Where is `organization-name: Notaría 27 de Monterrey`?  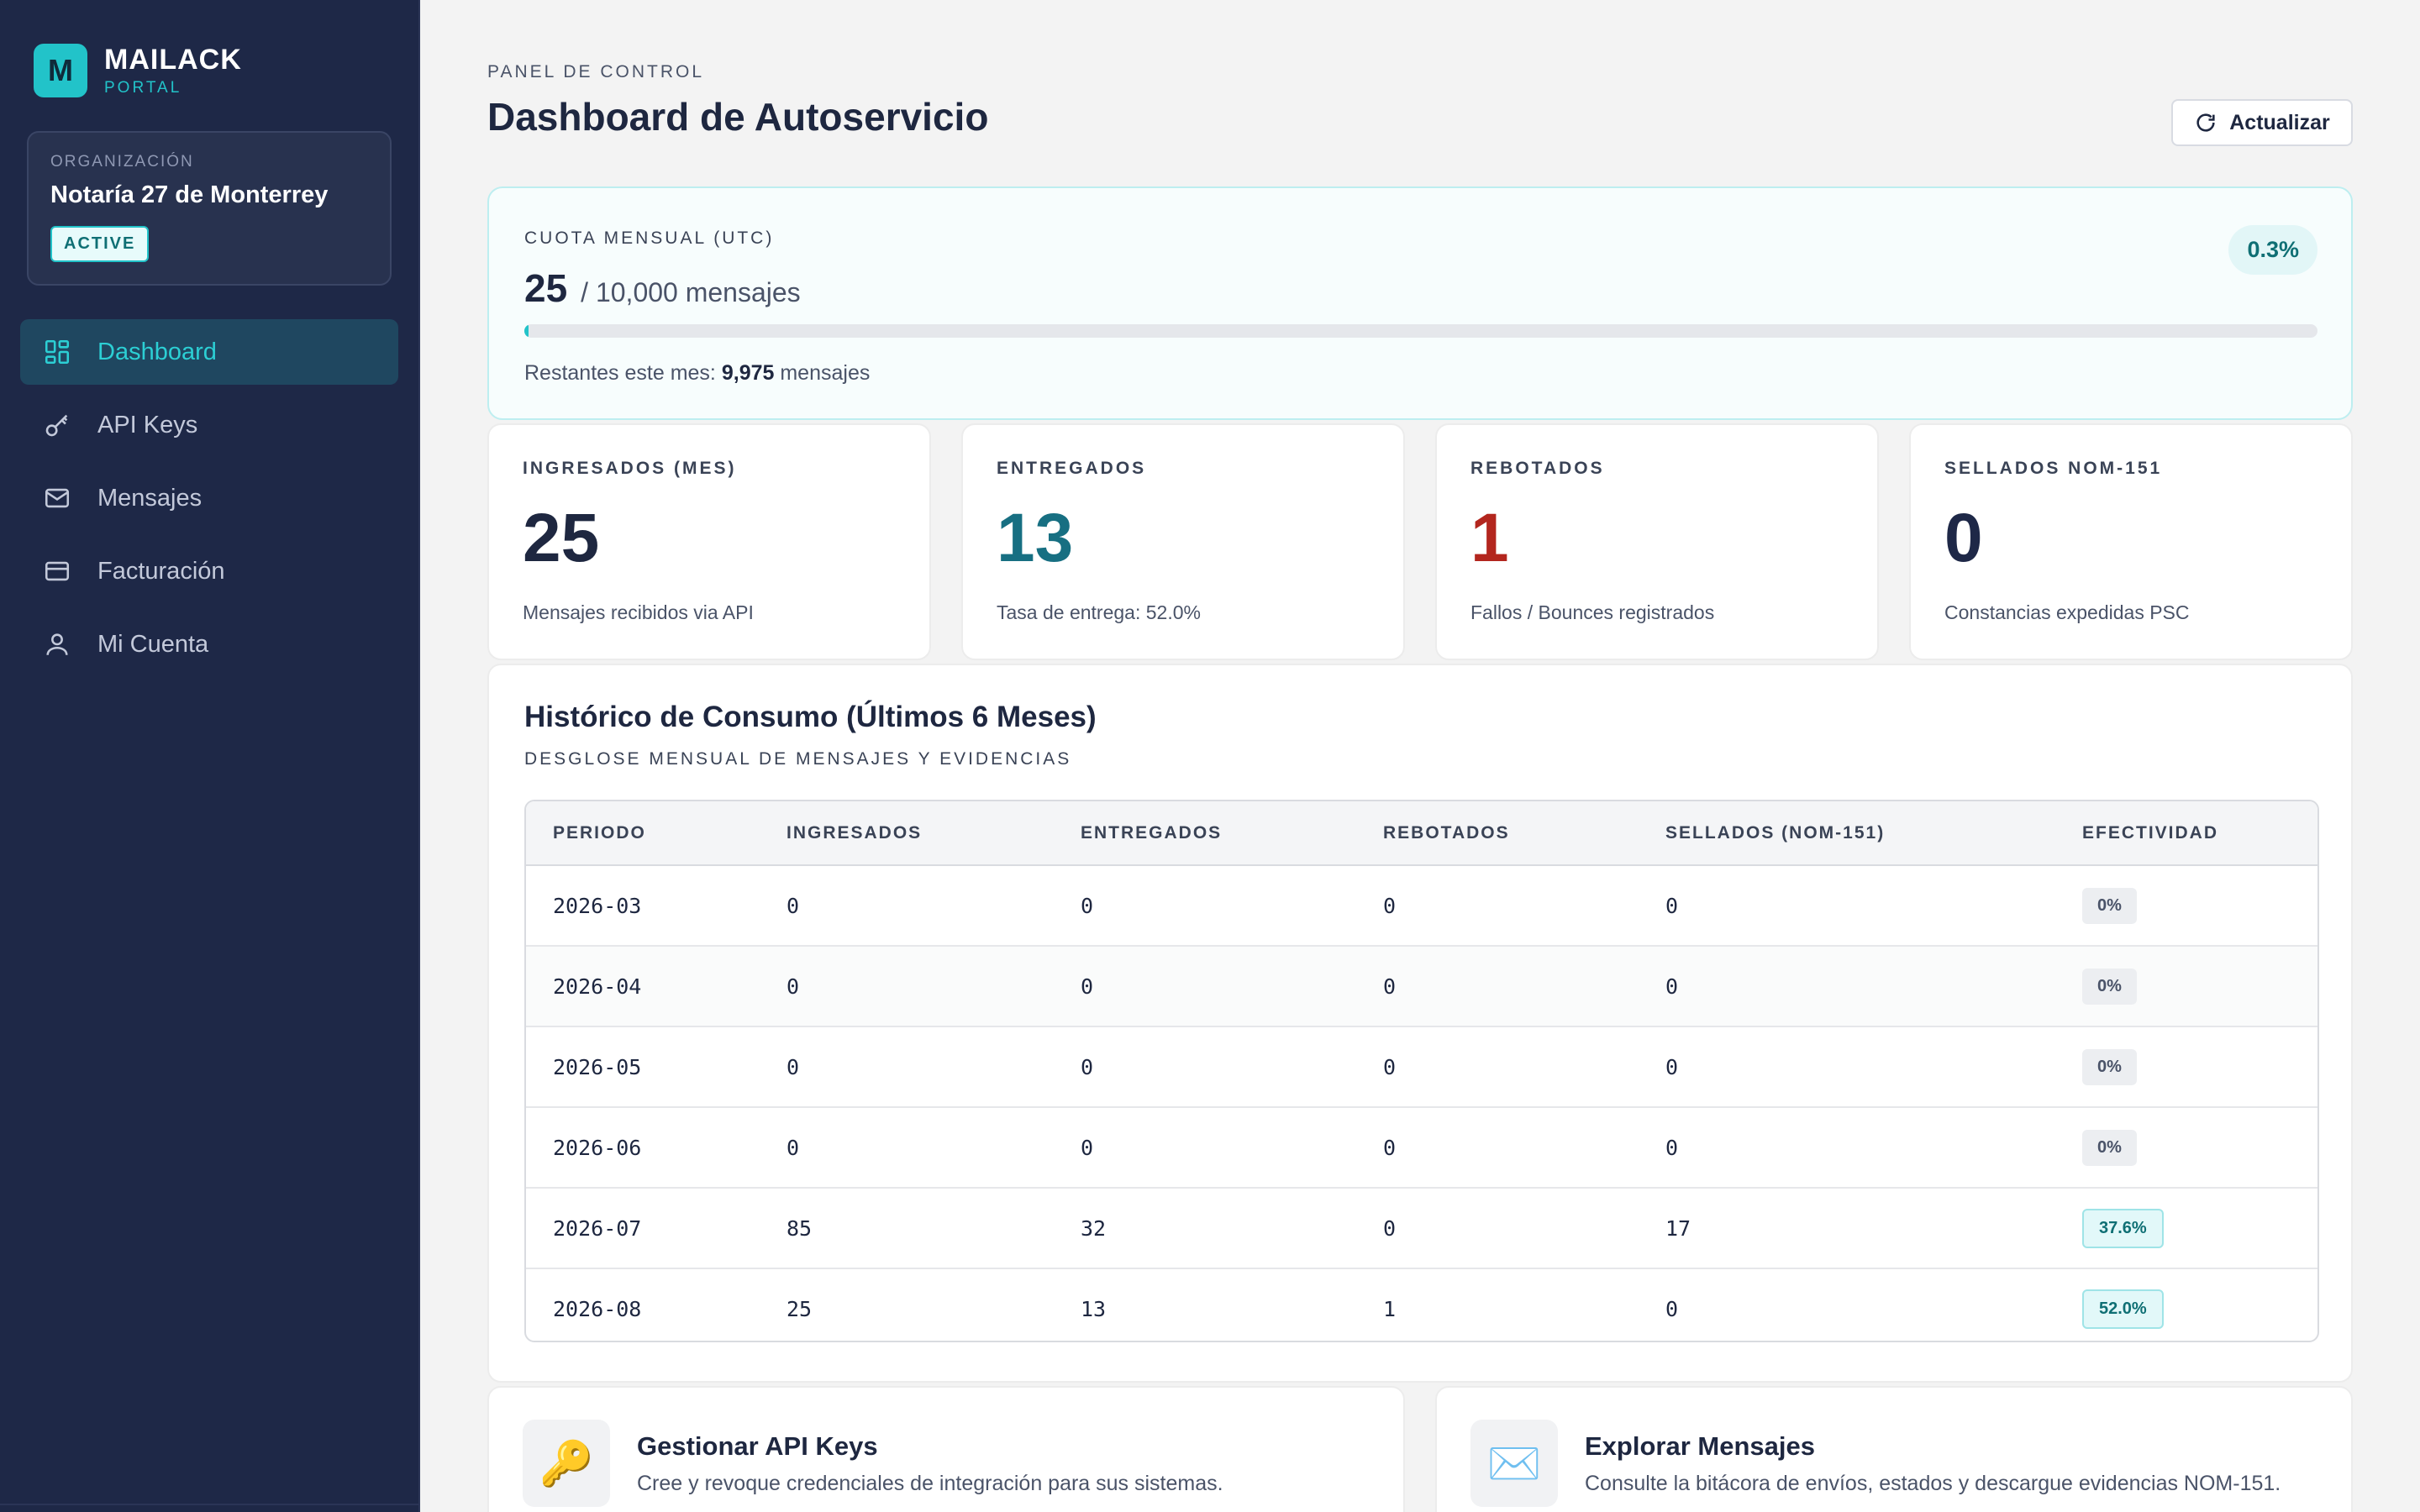 organization-name: Notaría 27 de Monterrey is located at coordinates (189, 194).